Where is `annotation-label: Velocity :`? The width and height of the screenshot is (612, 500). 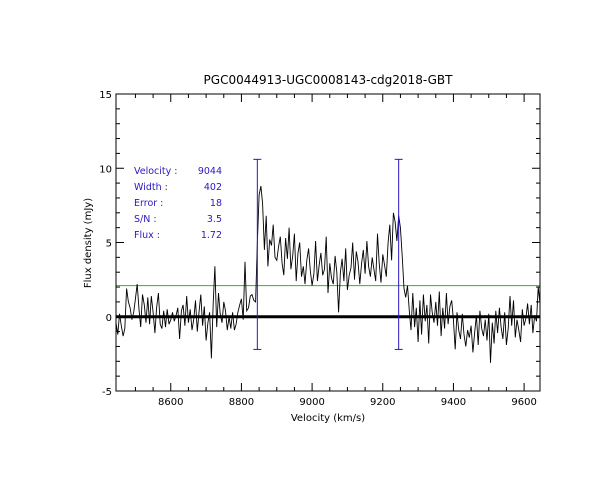 annotation-label: Velocity : is located at coordinates (156, 171).